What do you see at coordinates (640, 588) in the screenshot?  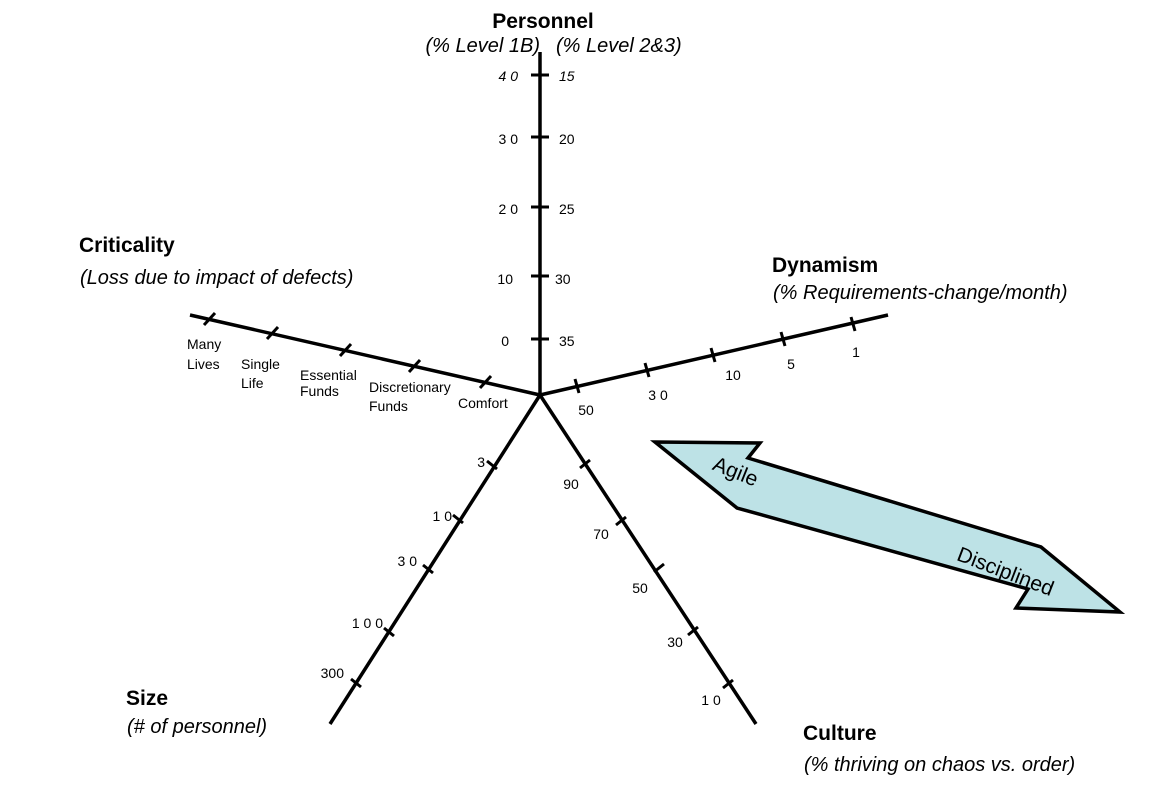 I see `culture-tick-label: 50` at bounding box center [640, 588].